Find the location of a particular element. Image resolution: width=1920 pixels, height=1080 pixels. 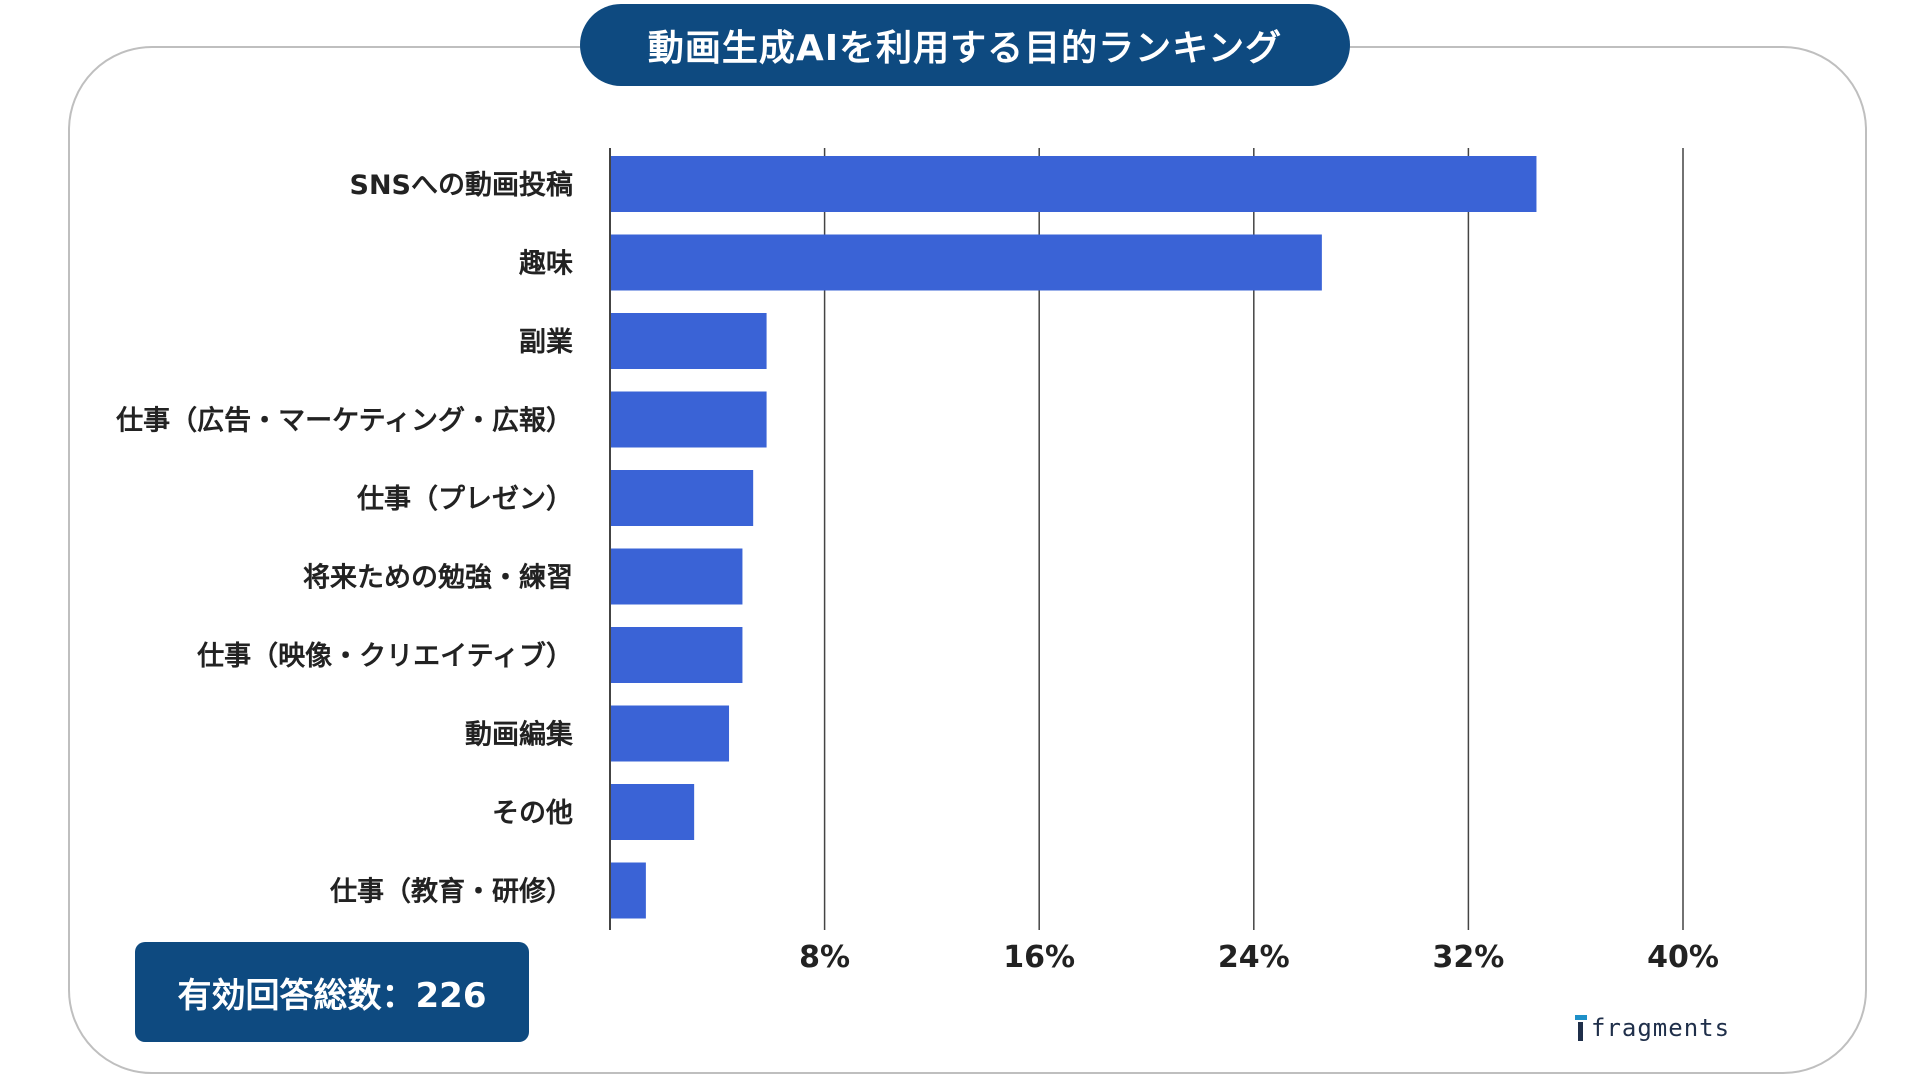

category-label: 仕事（教育・研修） is located at coordinates (451, 892).